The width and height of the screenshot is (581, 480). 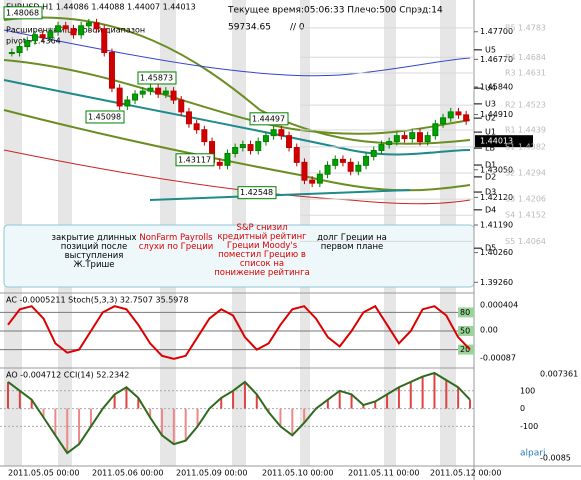 What do you see at coordinates (489, 330) in the screenshot?
I see `ac-axis-label: 0.00` at bounding box center [489, 330].